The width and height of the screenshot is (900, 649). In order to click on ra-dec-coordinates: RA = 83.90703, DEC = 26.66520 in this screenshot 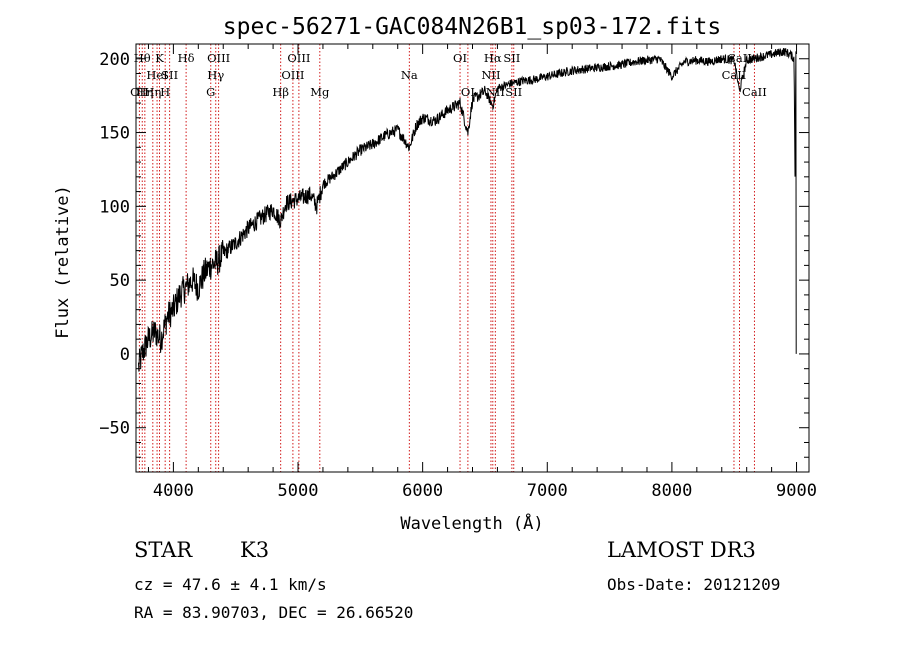, I will do `click(274, 612)`.